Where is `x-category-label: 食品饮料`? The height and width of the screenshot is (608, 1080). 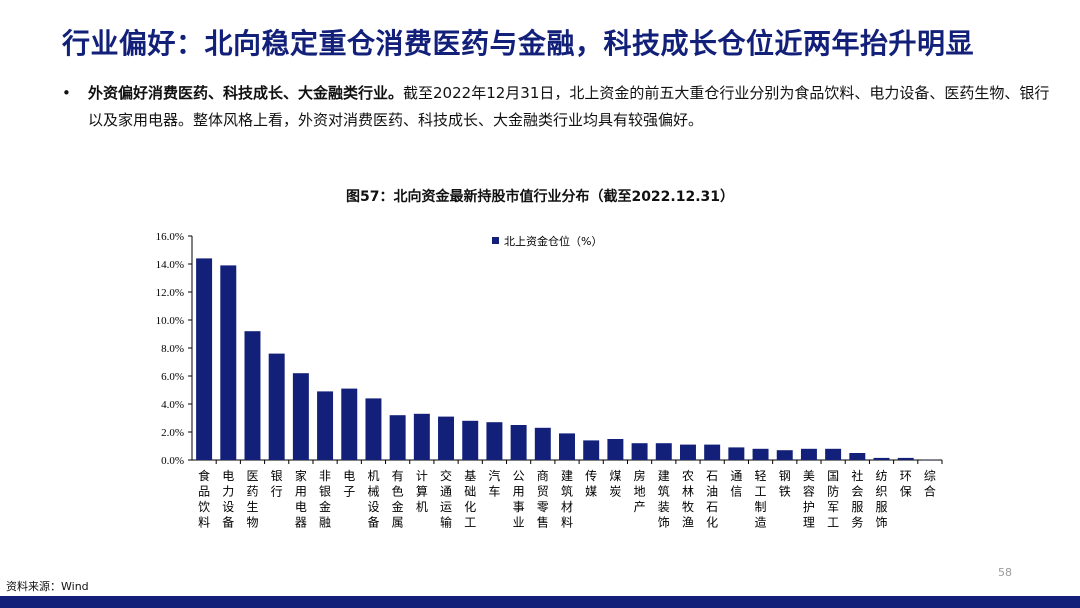 x-category-label: 食品饮料 is located at coordinates (204, 499).